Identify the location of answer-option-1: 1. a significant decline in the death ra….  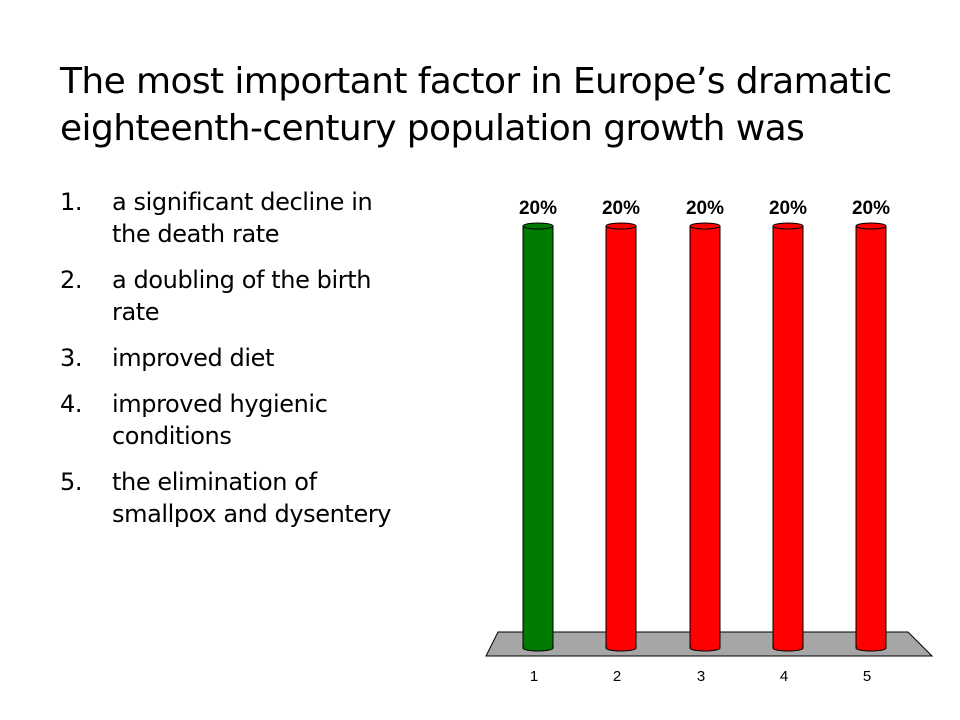
(270, 218).